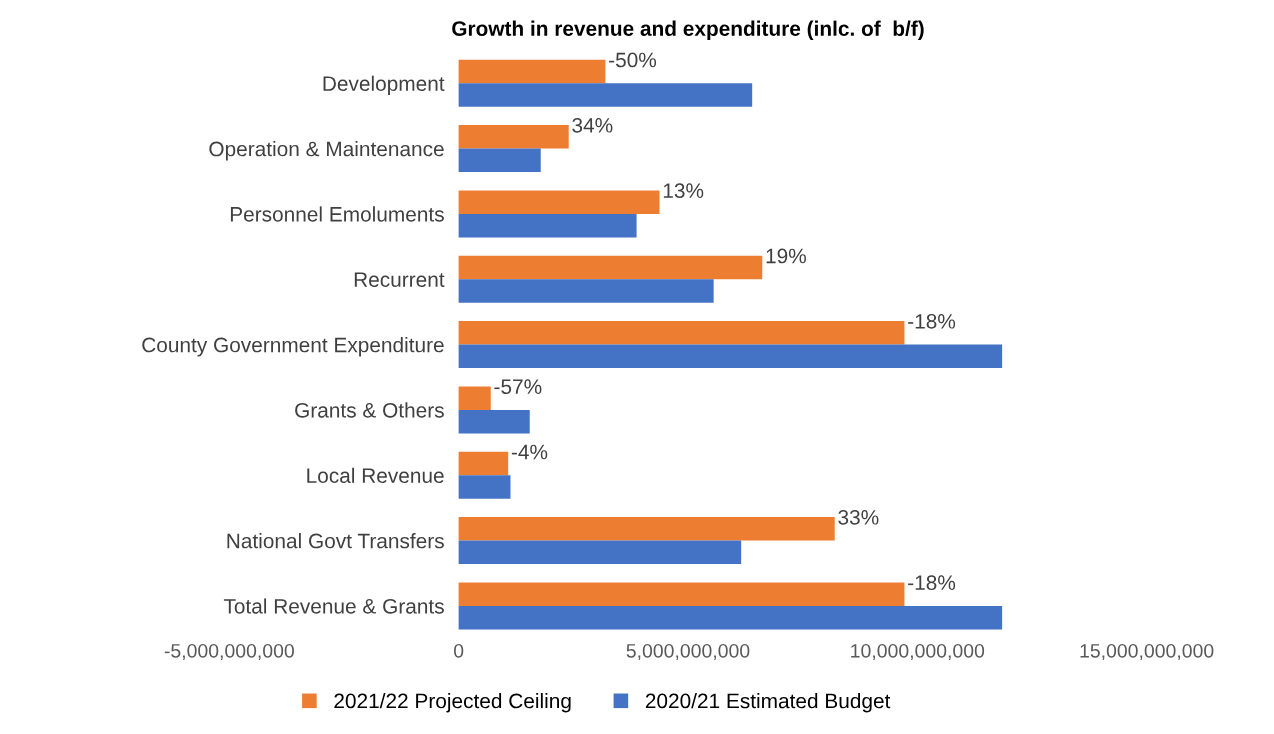  What do you see at coordinates (633, 60) in the screenshot?
I see `annotation: -50%` at bounding box center [633, 60].